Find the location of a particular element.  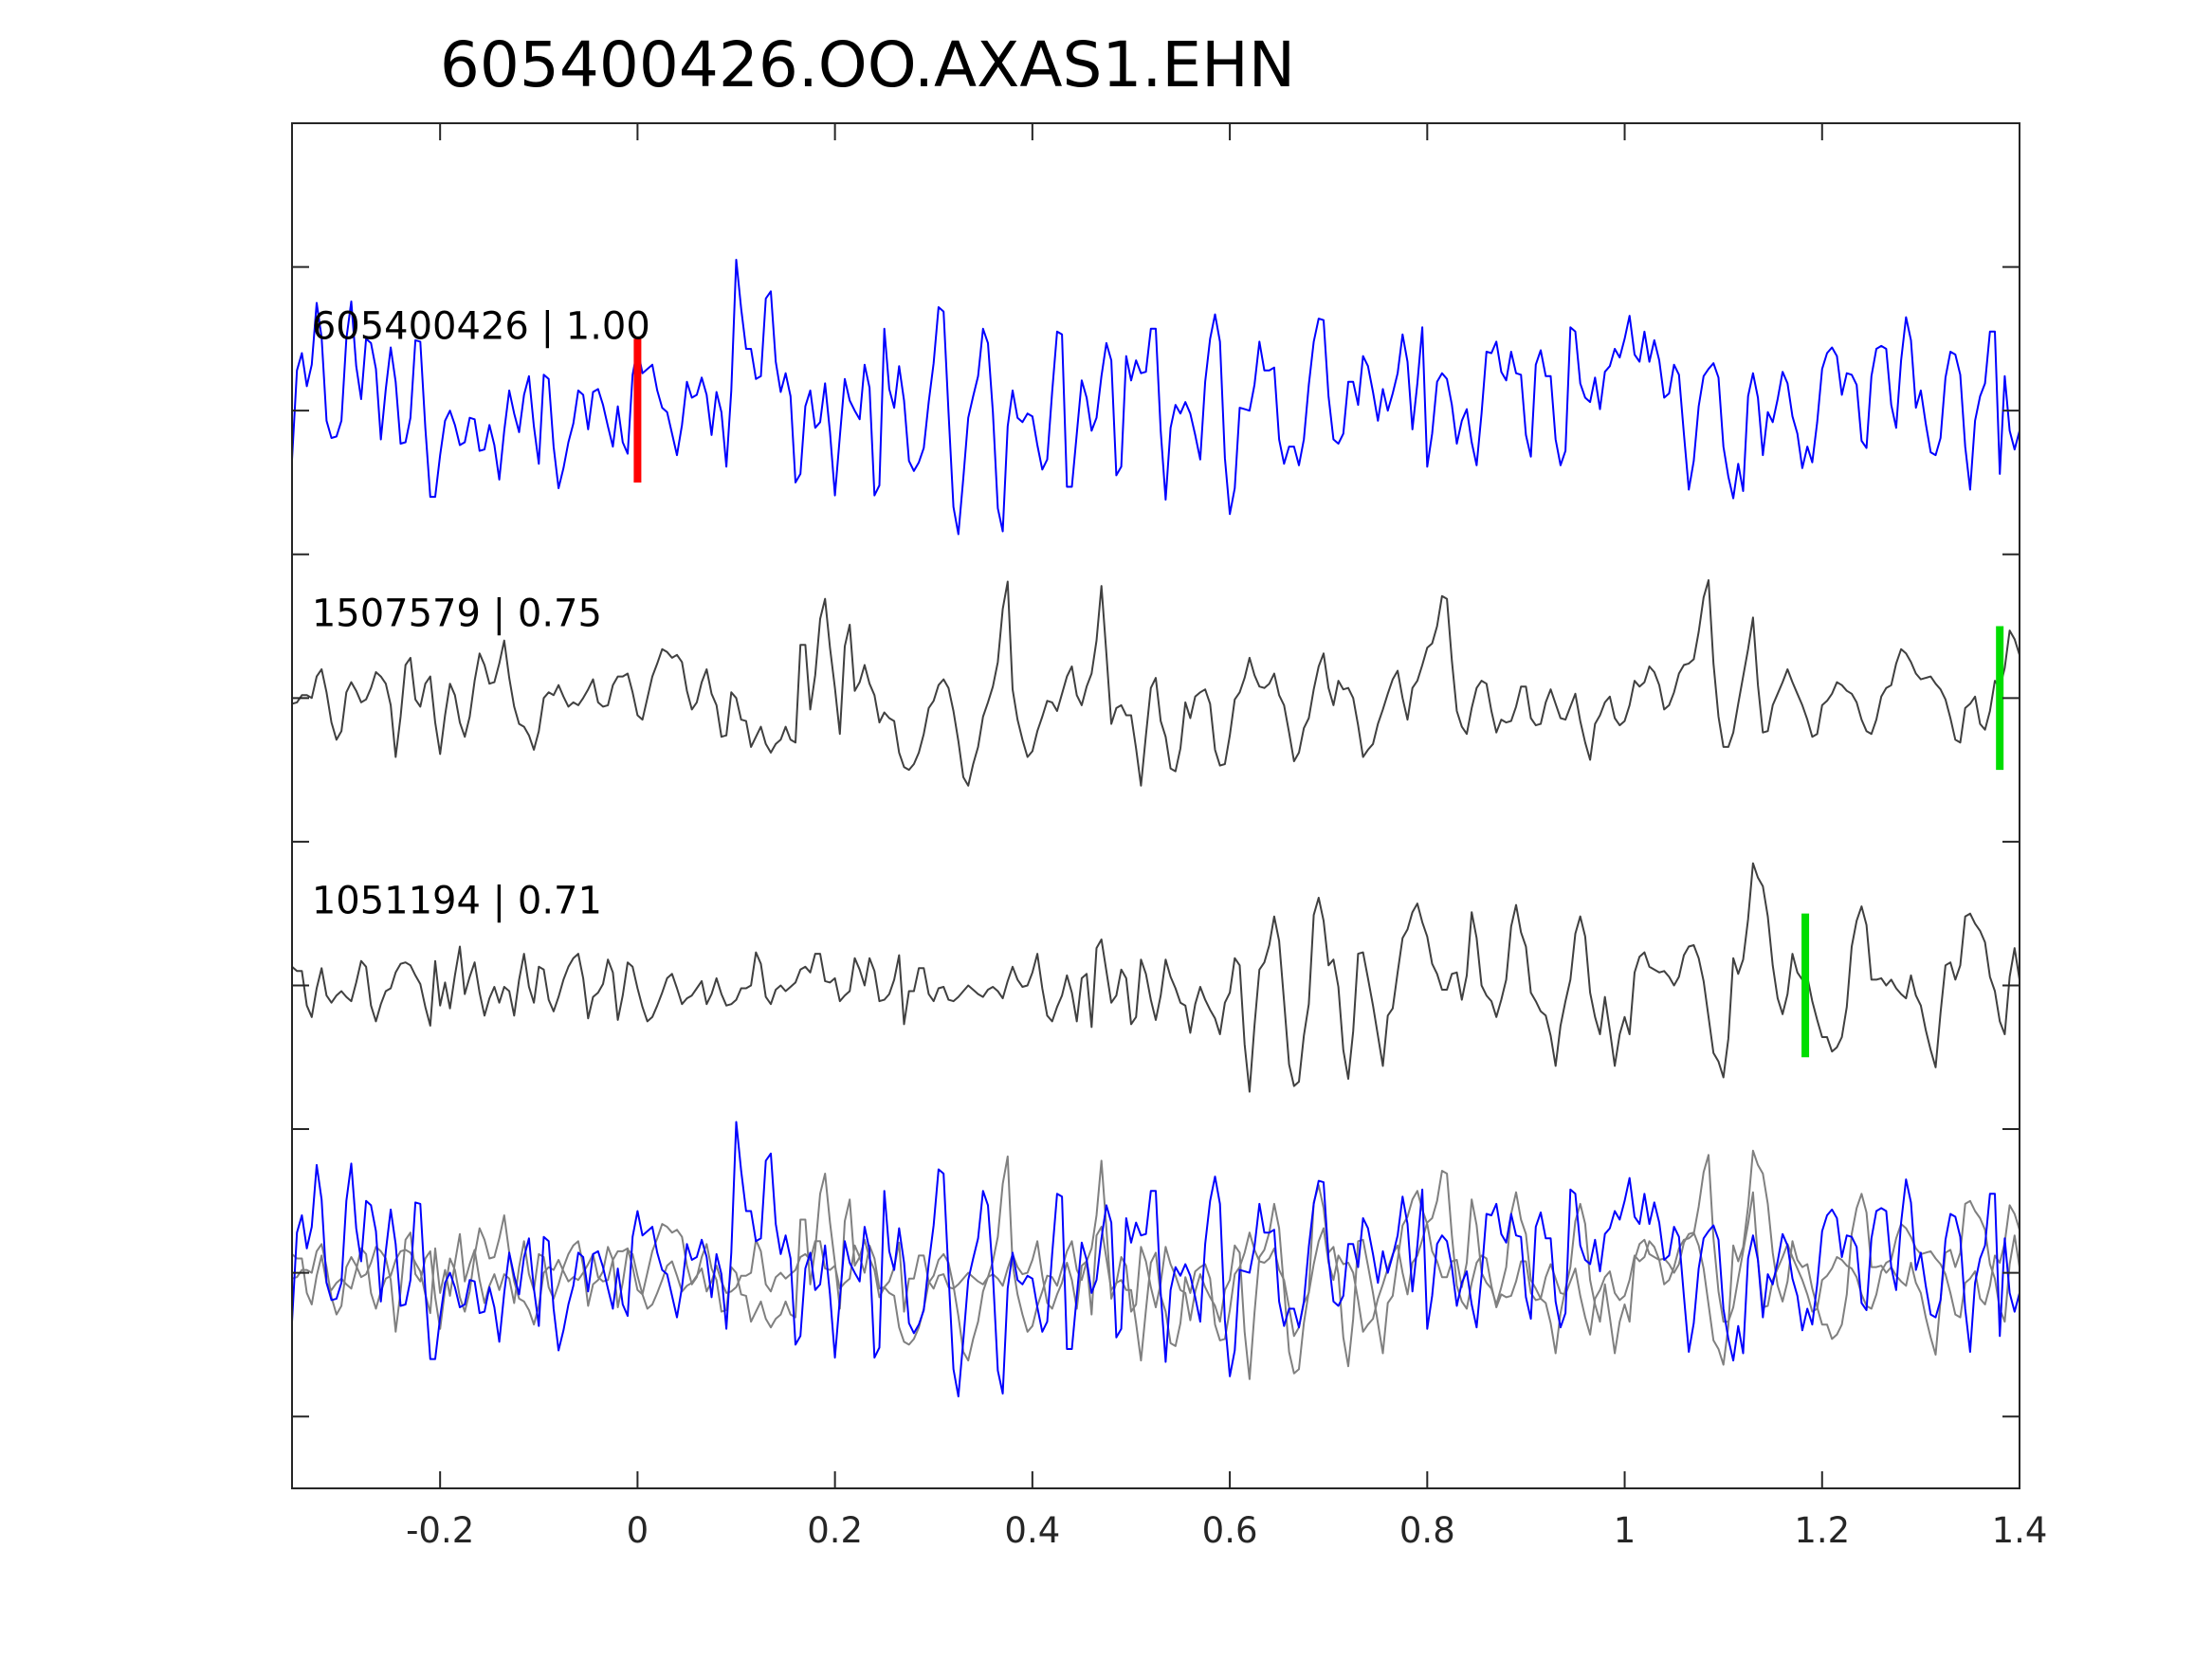

x-tick-label: 0.8 is located at coordinates (1427, 1530).